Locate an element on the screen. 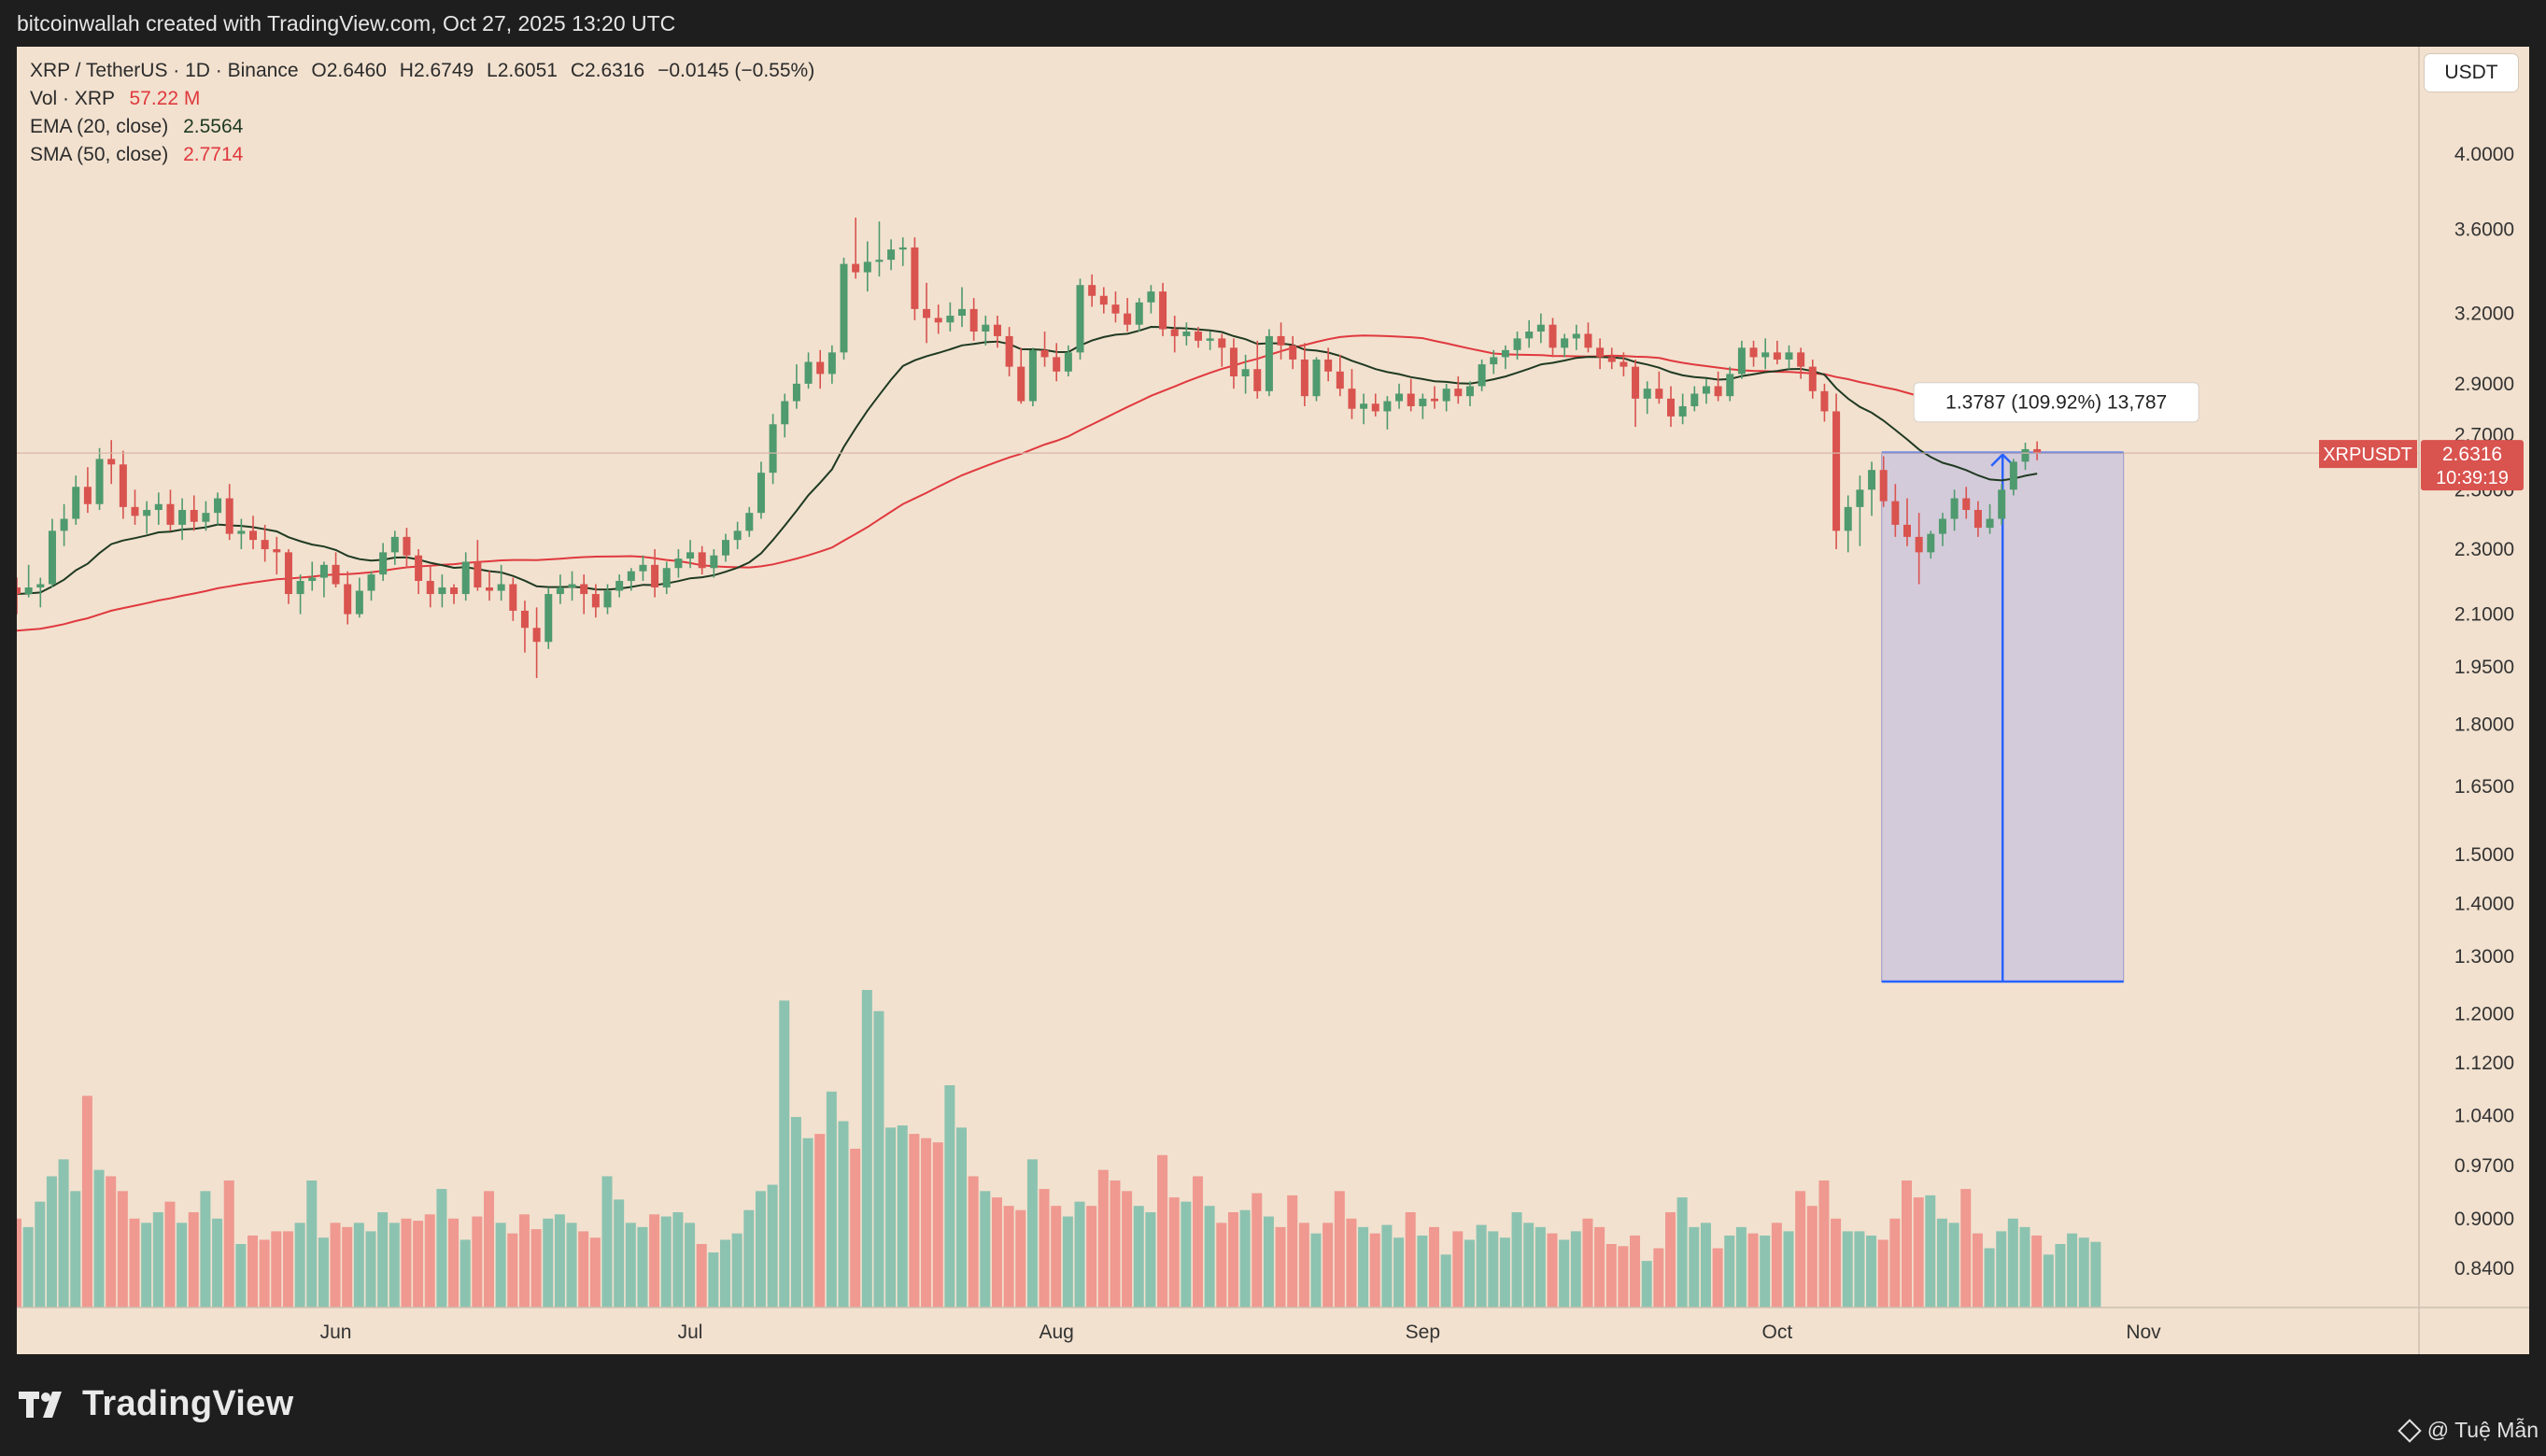 The width and height of the screenshot is (2546, 1456). y-tick-label: 1.0400 is located at coordinates (2484, 1116).